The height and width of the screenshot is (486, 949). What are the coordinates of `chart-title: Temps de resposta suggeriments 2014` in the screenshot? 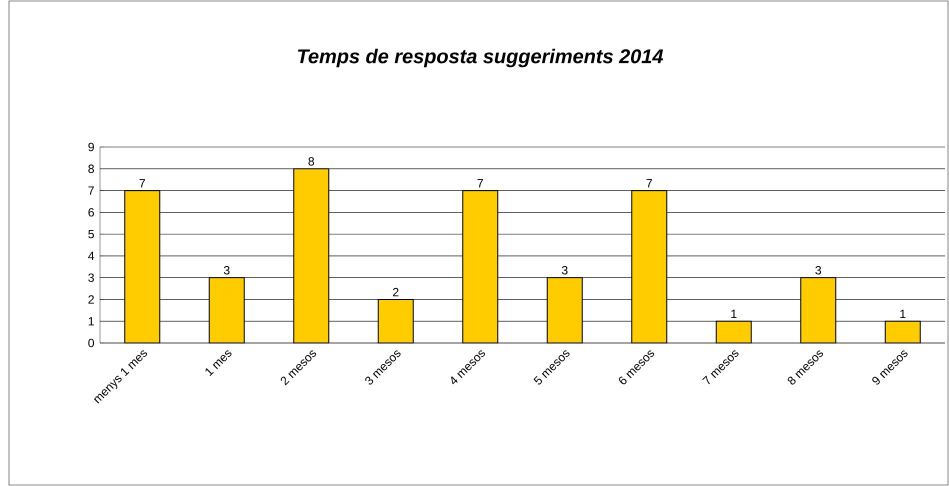 It's located at (481, 58).